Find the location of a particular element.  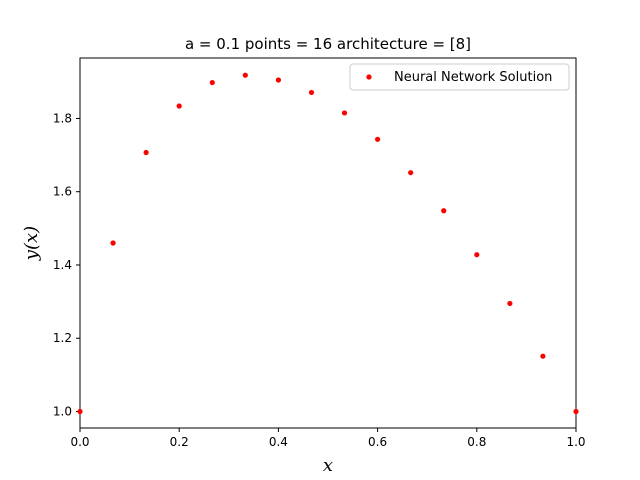

legend-label: Neural Network Solution is located at coordinates (473, 77).